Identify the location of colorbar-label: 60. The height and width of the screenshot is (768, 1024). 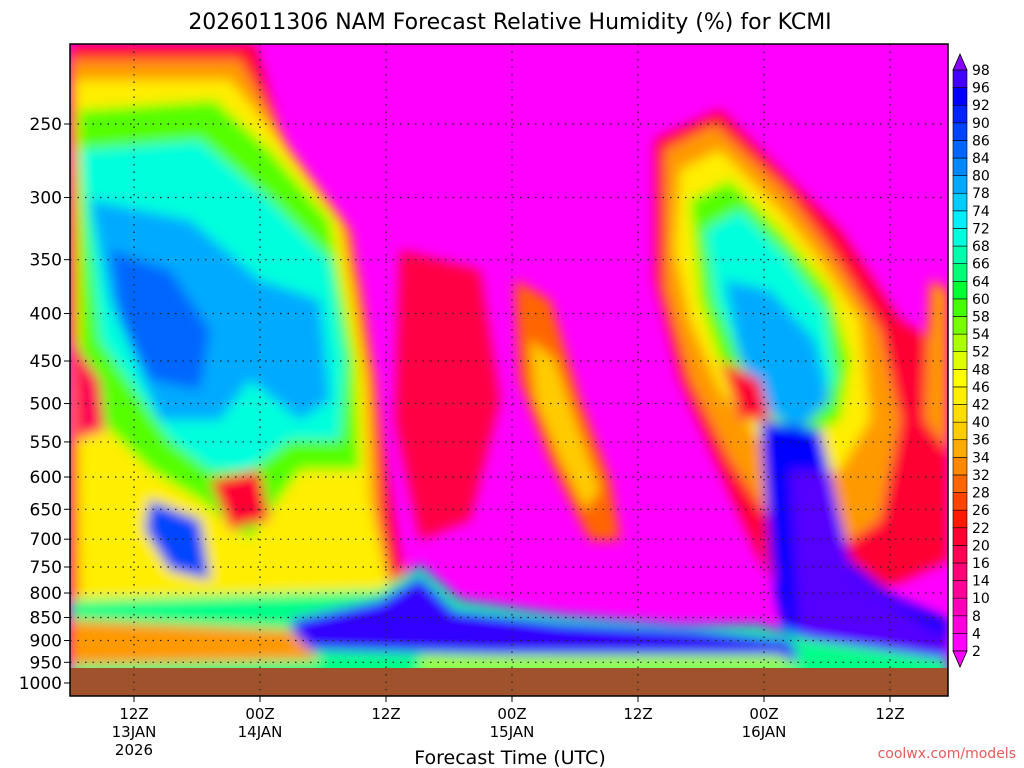
(981, 300).